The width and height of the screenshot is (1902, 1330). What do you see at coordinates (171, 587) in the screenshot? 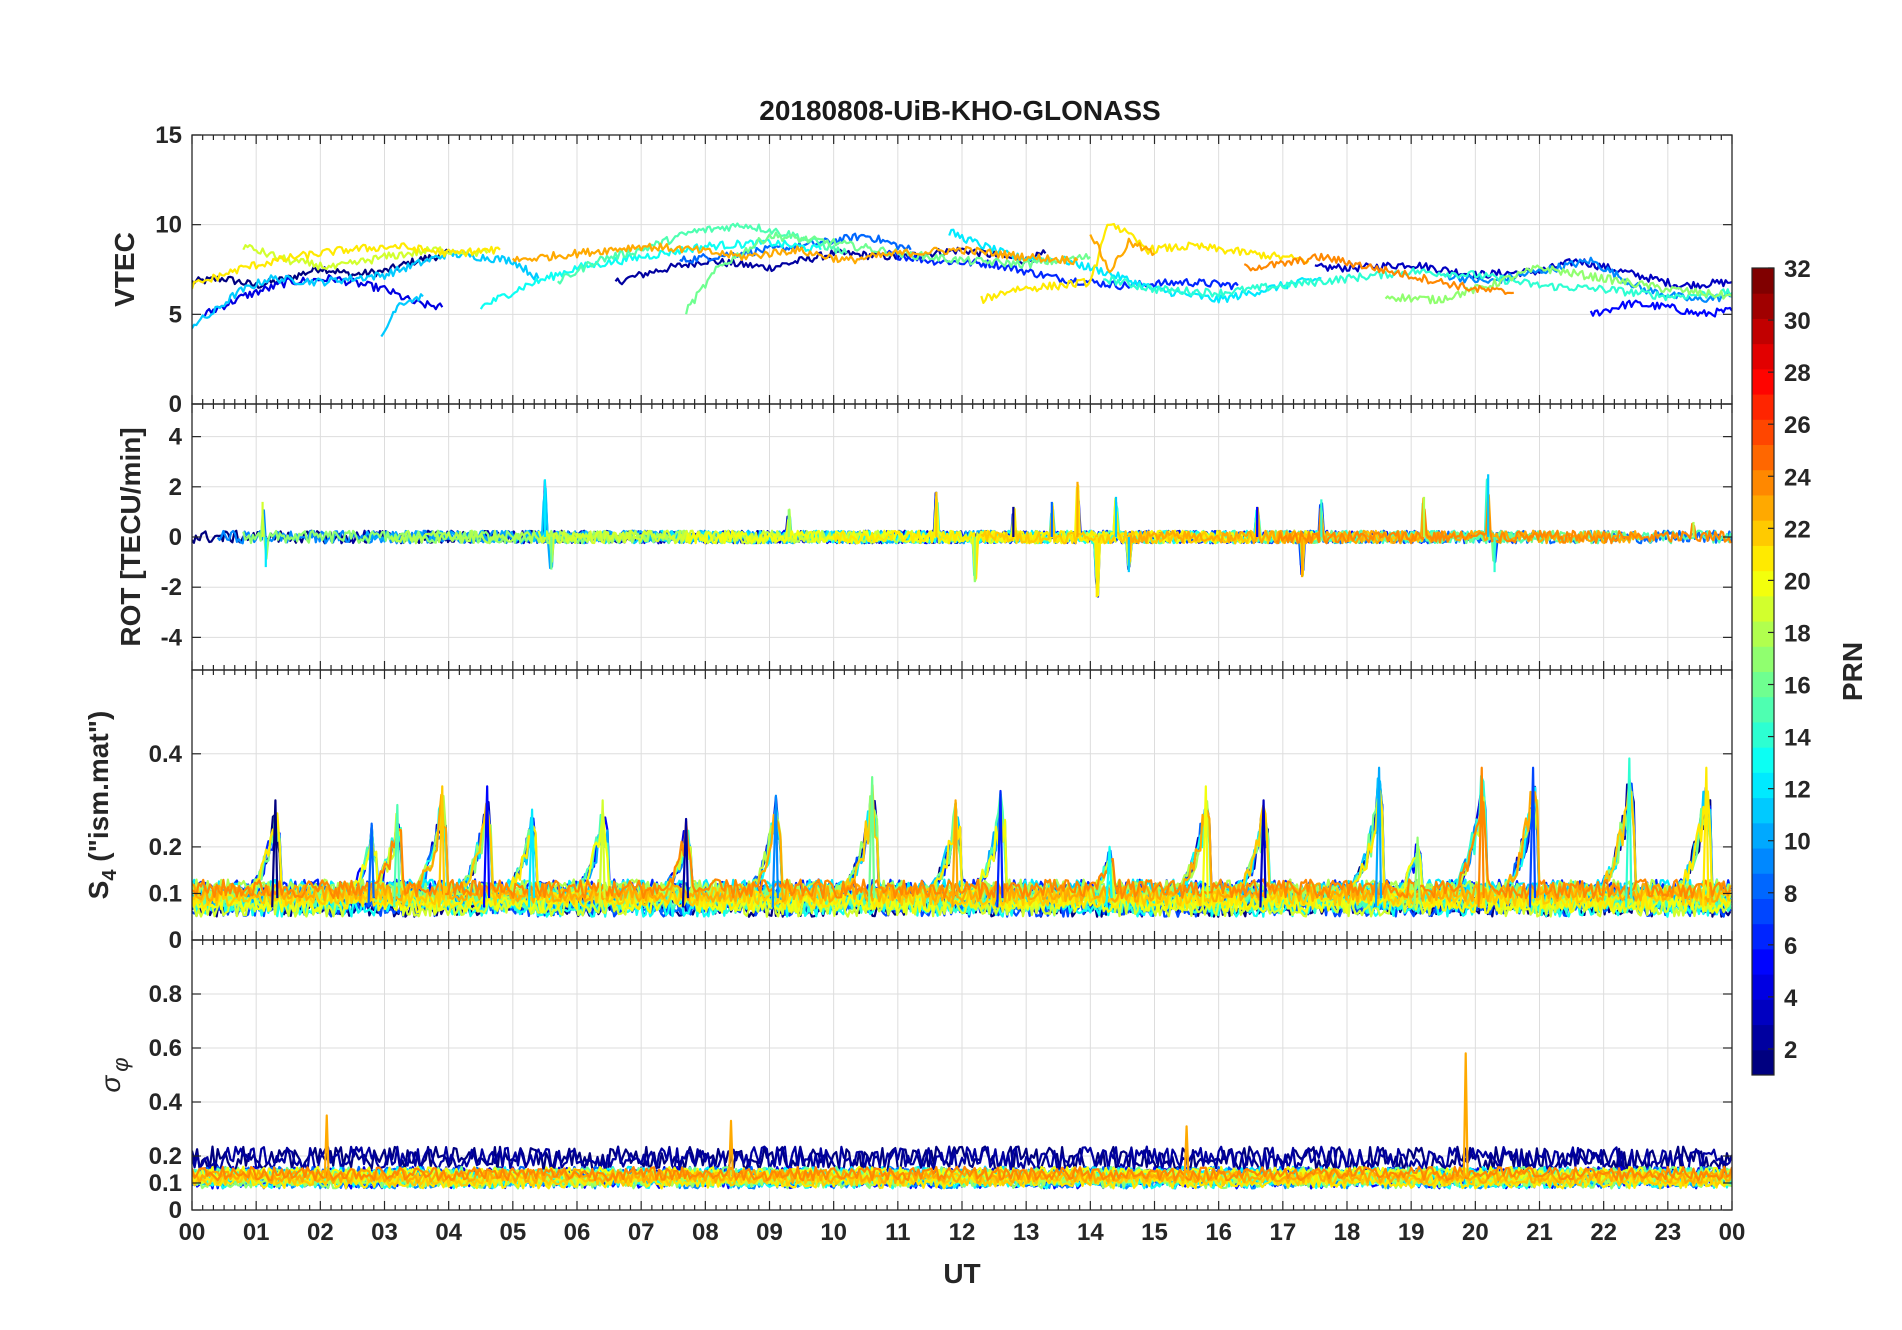
I see `y-tick-label: -2` at bounding box center [171, 587].